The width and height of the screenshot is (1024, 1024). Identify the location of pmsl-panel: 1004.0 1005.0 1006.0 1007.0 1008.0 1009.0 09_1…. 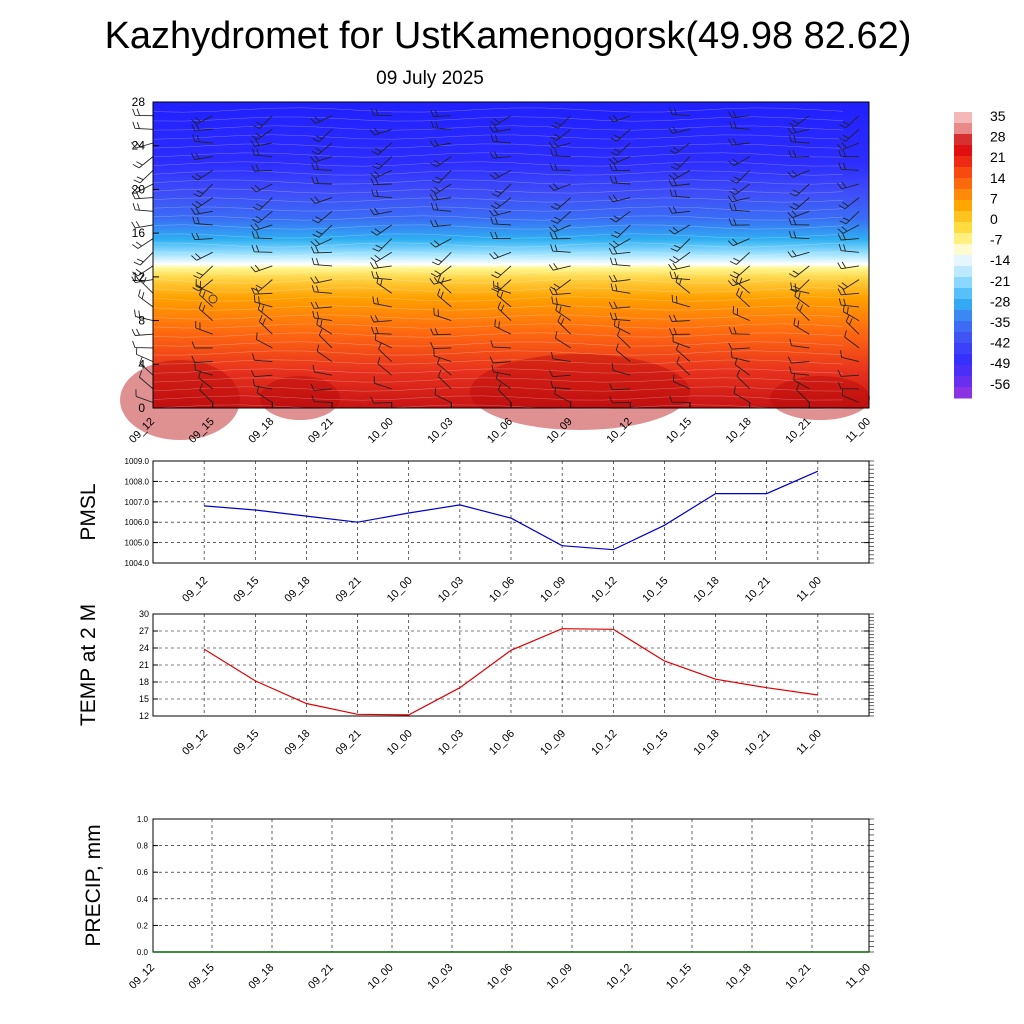
(475, 531).